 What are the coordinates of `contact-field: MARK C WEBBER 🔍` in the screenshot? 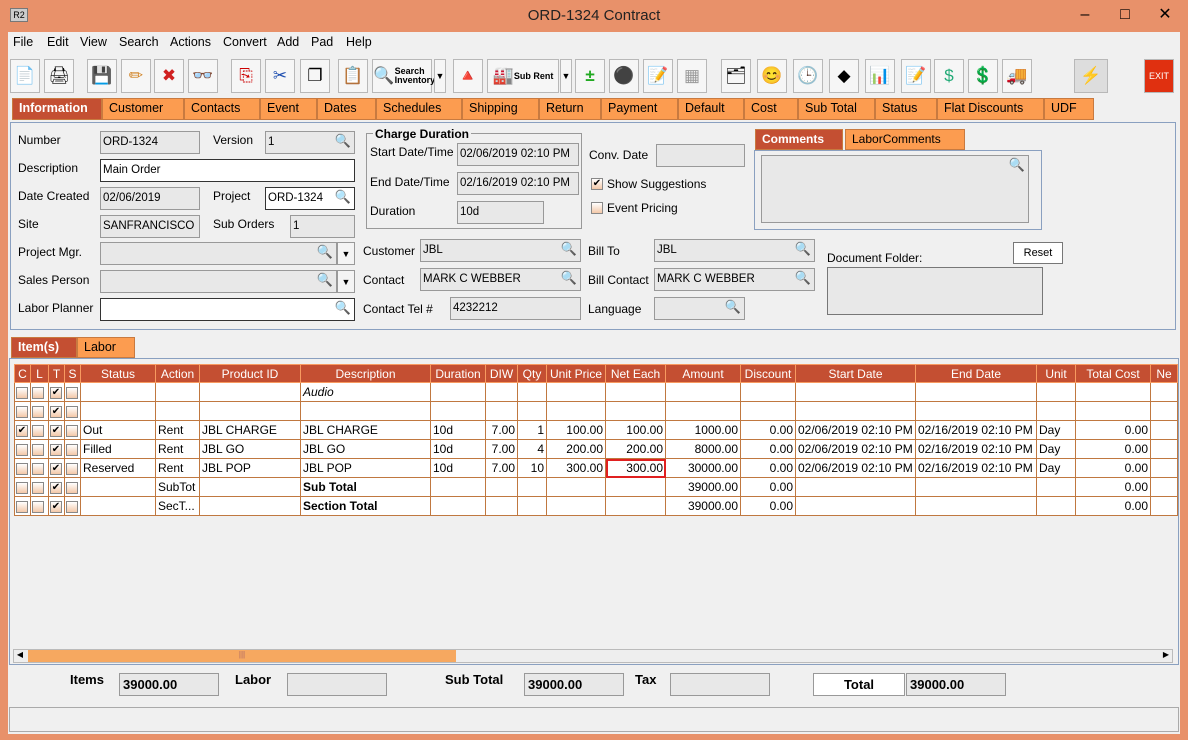 It's located at (500, 279).